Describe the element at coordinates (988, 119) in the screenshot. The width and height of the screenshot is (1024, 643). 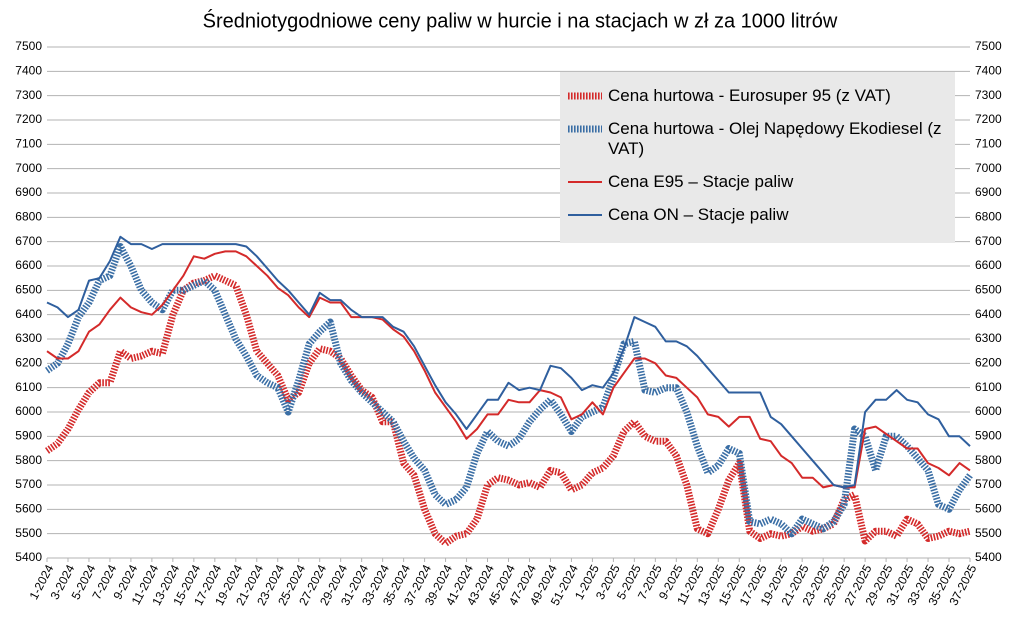
I see `y2-tick-label: 7200` at that location.